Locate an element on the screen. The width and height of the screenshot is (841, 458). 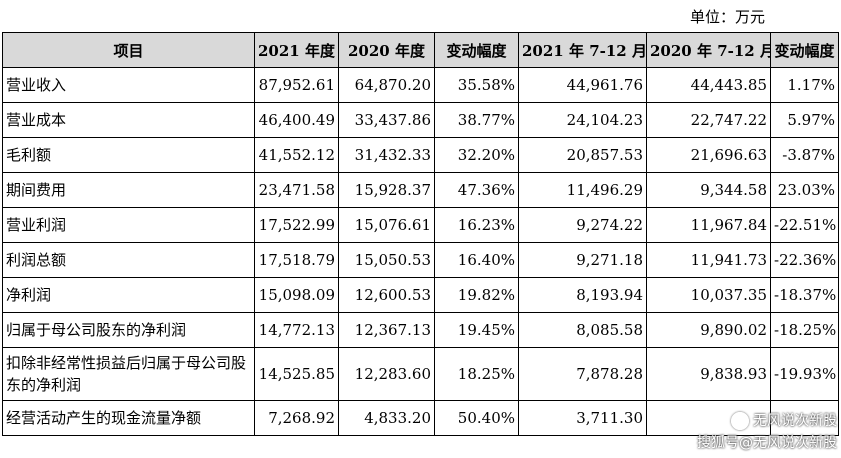
table-cell: 17,518.79 is located at coordinates (296, 260).